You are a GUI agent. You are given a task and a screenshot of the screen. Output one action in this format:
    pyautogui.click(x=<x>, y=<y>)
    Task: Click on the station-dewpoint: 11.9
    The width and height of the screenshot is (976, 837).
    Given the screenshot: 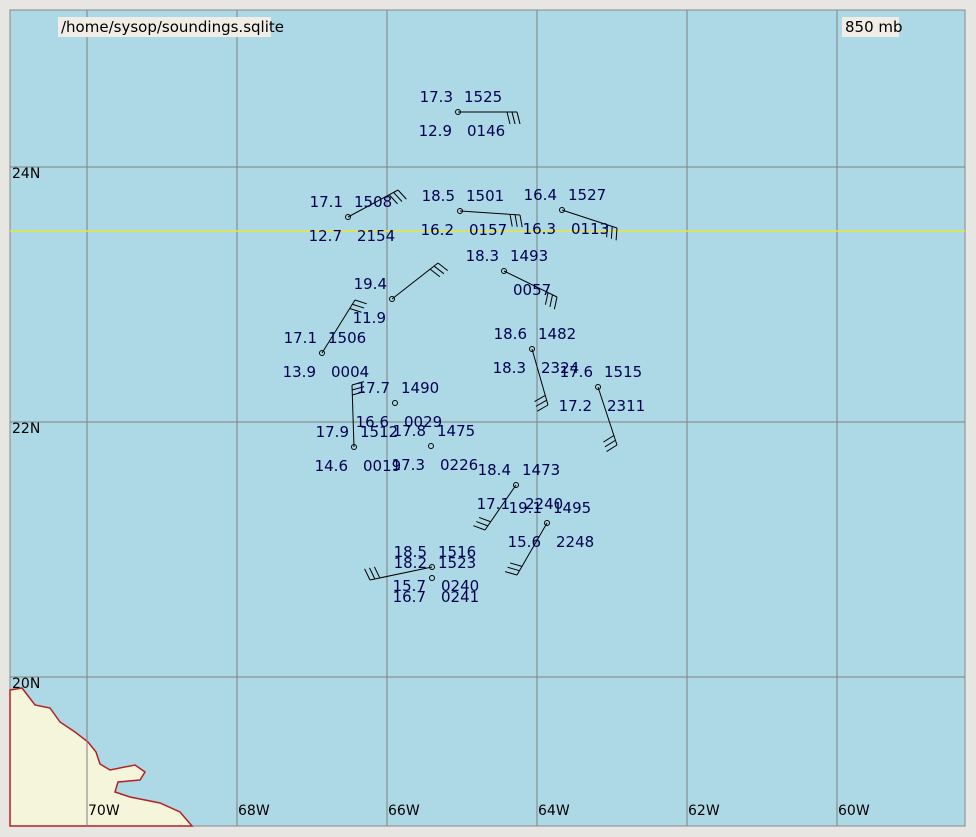 What is the action you would take?
    pyautogui.click(x=369, y=318)
    